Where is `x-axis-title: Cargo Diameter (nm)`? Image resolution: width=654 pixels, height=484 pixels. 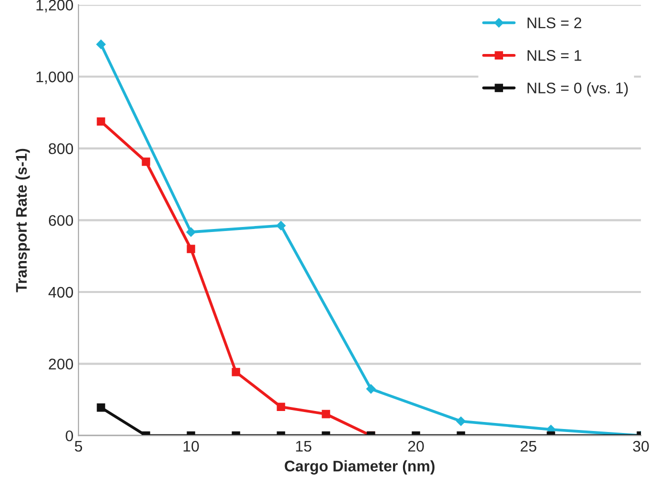 x-axis-title: Cargo Diameter (nm) is located at coordinates (359, 467).